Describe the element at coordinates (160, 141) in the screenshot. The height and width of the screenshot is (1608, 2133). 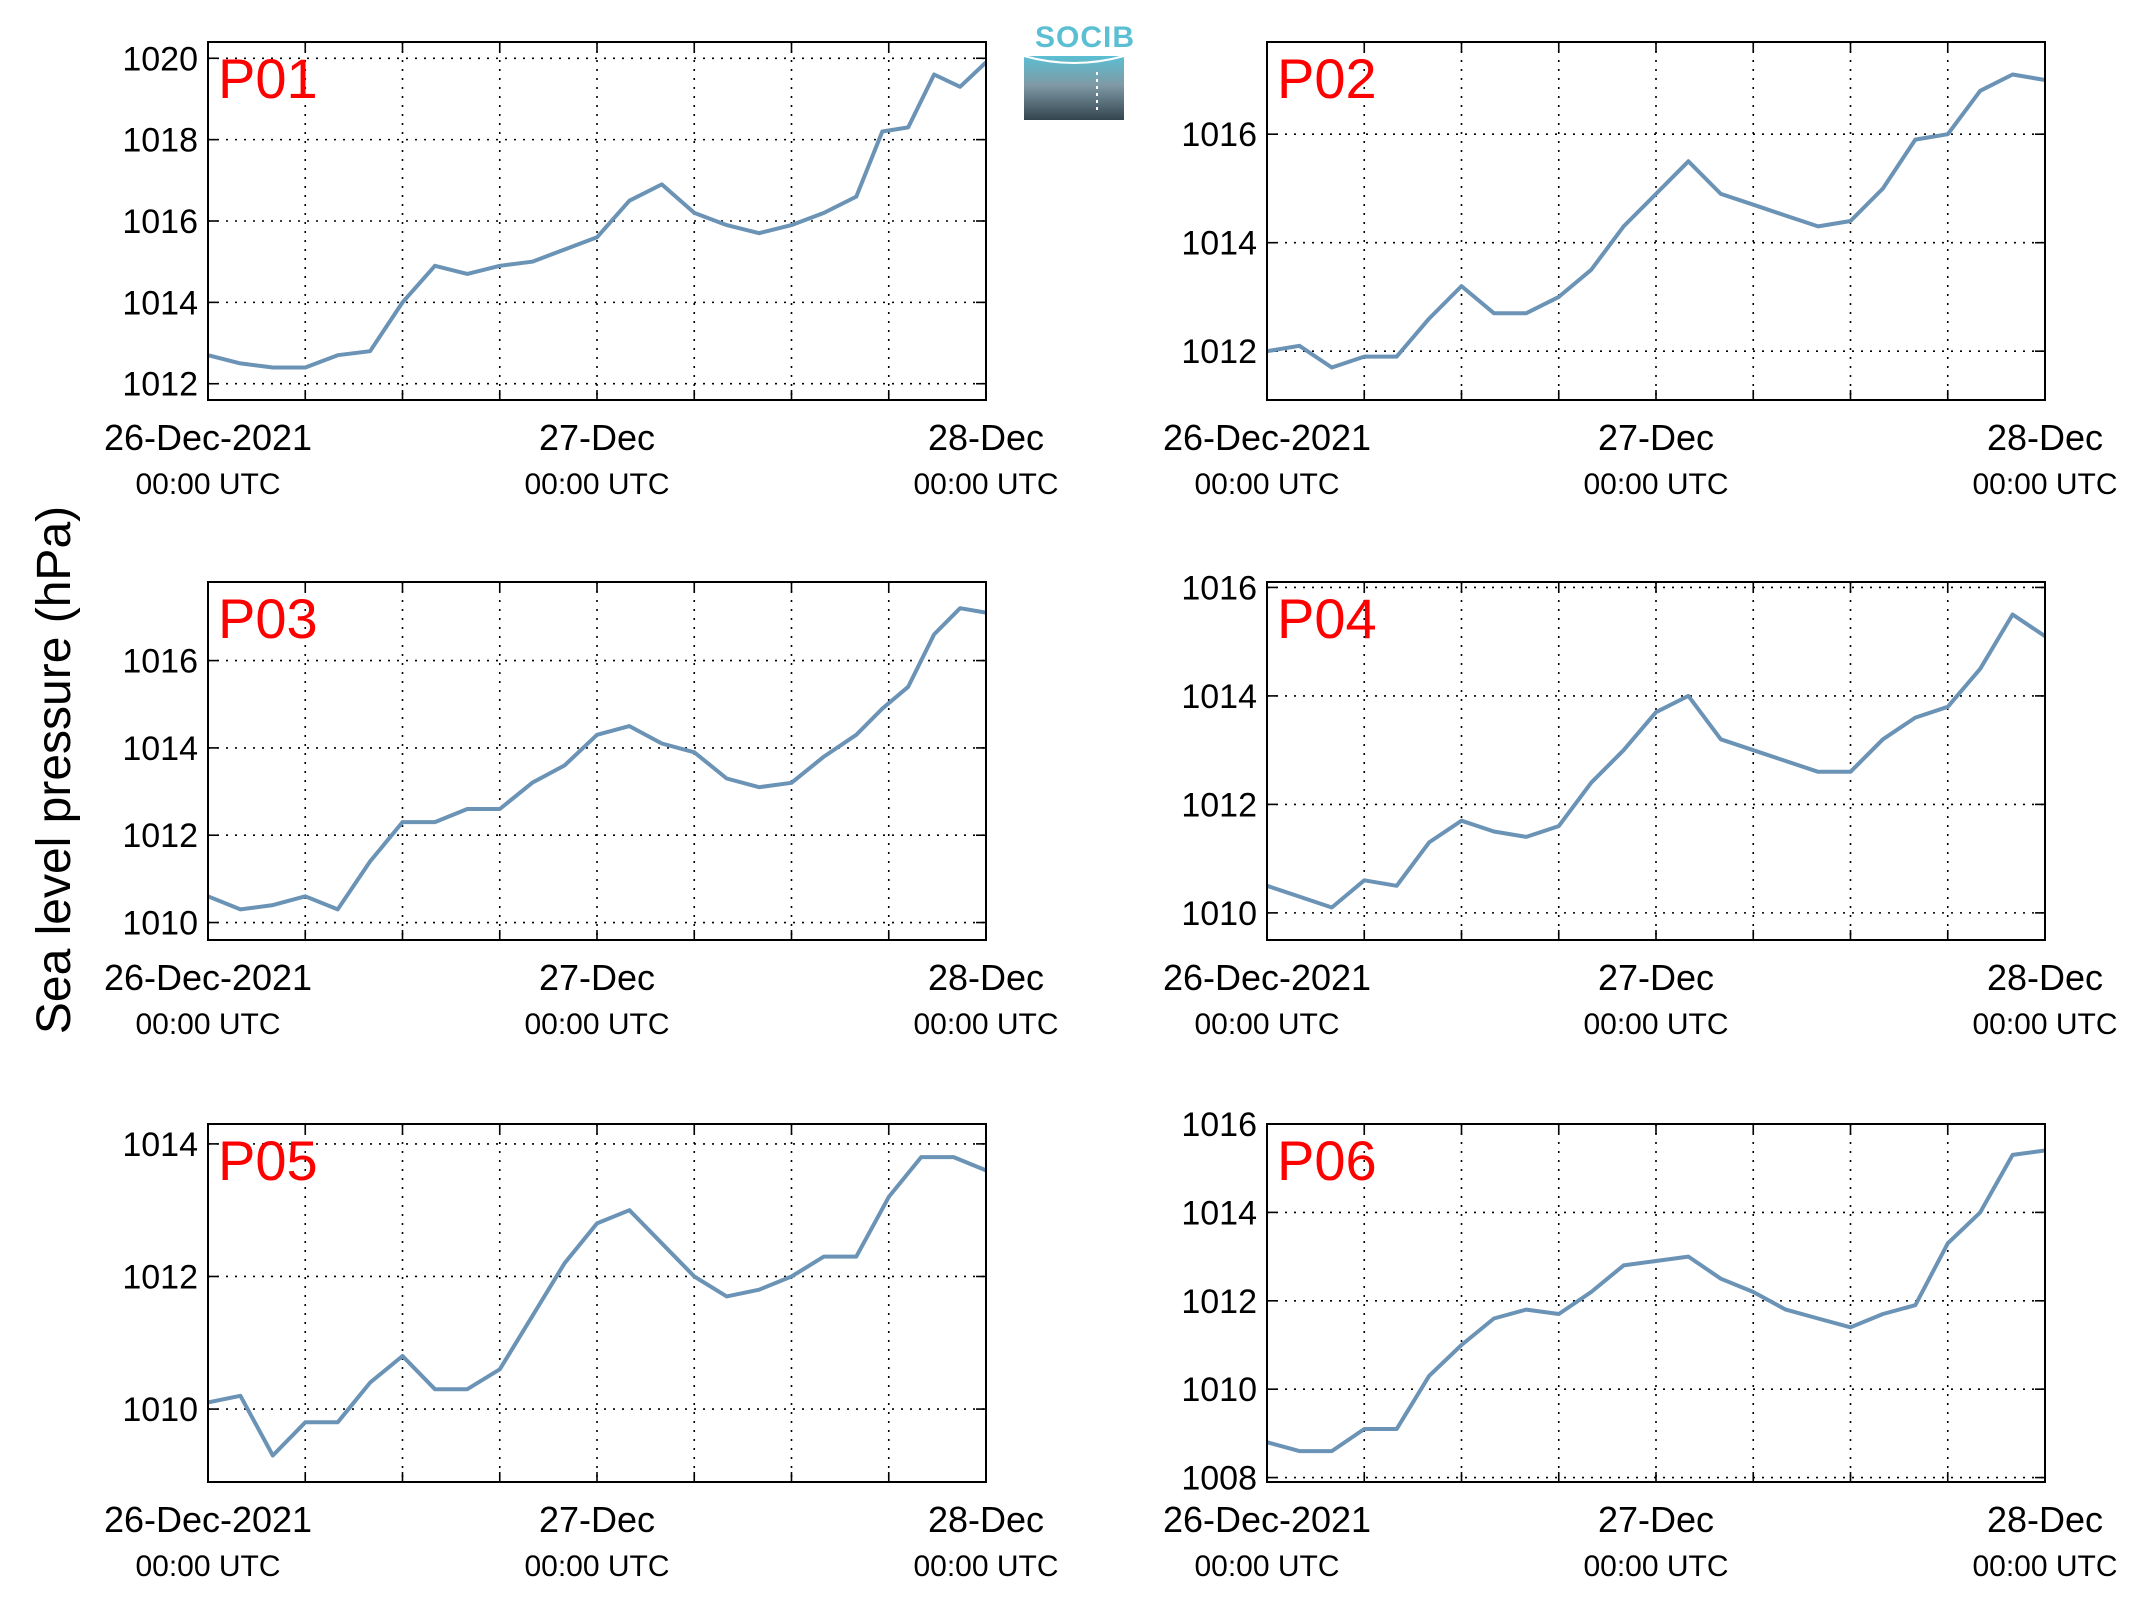
I see `y-tick-label: 1018` at that location.